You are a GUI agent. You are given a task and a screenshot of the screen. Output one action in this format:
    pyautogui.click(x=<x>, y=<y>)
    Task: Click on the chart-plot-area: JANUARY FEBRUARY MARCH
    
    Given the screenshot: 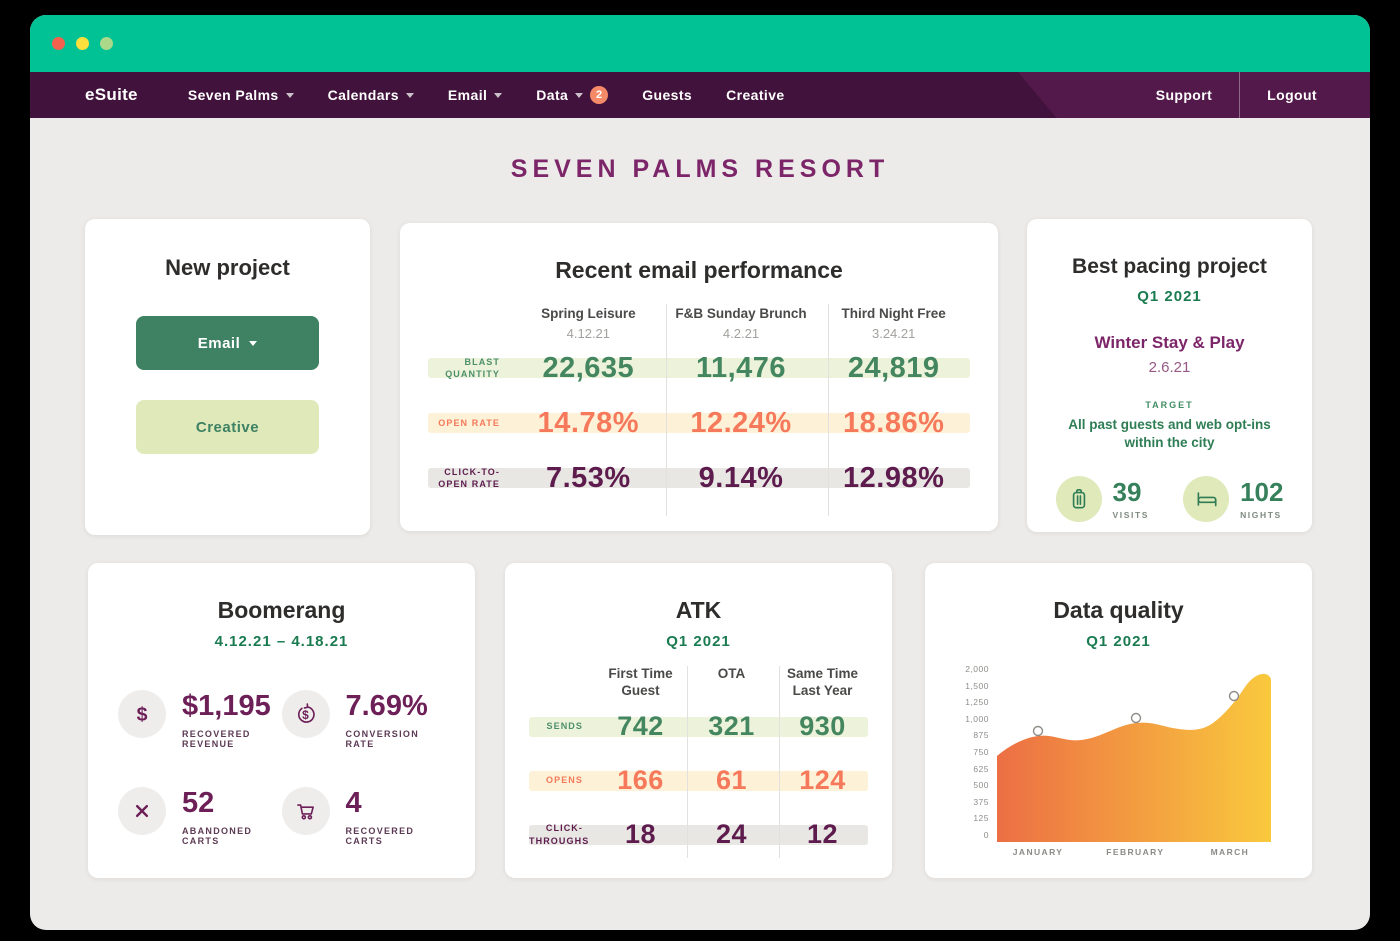 What is the action you would take?
    pyautogui.click(x=1134, y=765)
    